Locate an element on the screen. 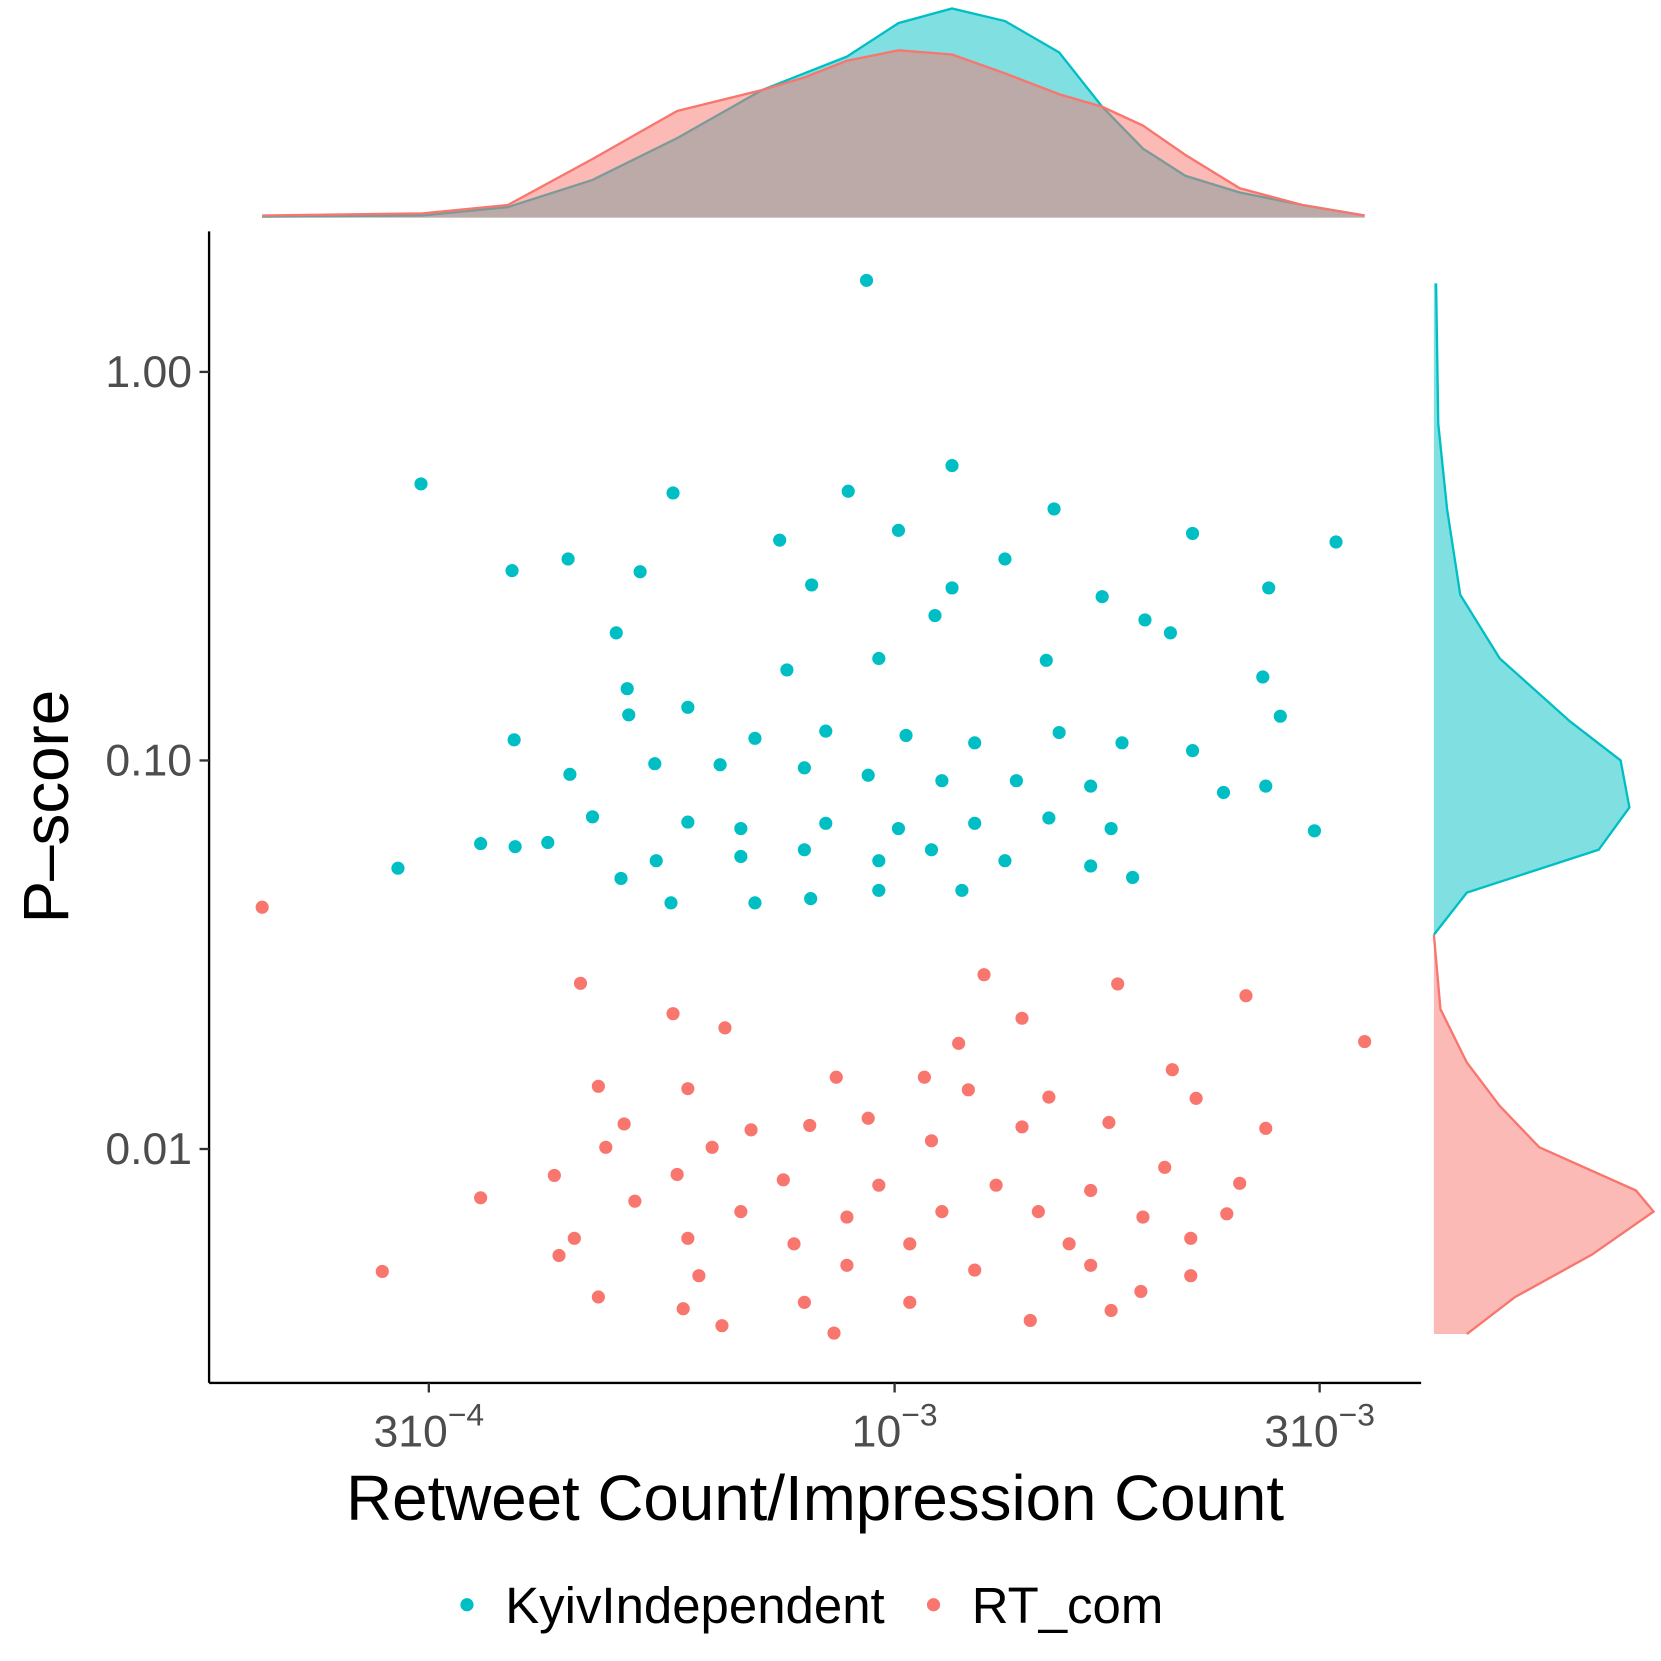 This screenshot has height=1661, width=1661. y-tick-label: 0.10 is located at coordinates (148, 760).